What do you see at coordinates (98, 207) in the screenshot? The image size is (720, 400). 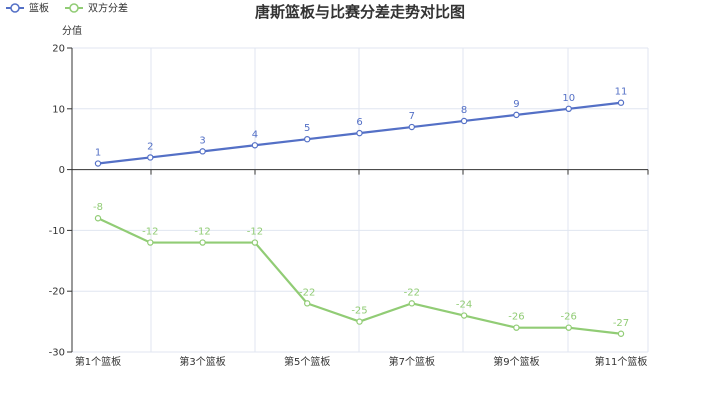 I see `data-label: -8` at bounding box center [98, 207].